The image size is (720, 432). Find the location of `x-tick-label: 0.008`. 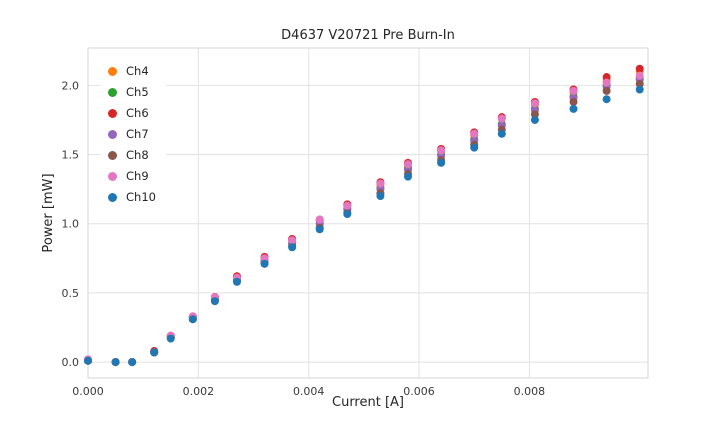

x-tick-label: 0.008 is located at coordinates (530, 391).